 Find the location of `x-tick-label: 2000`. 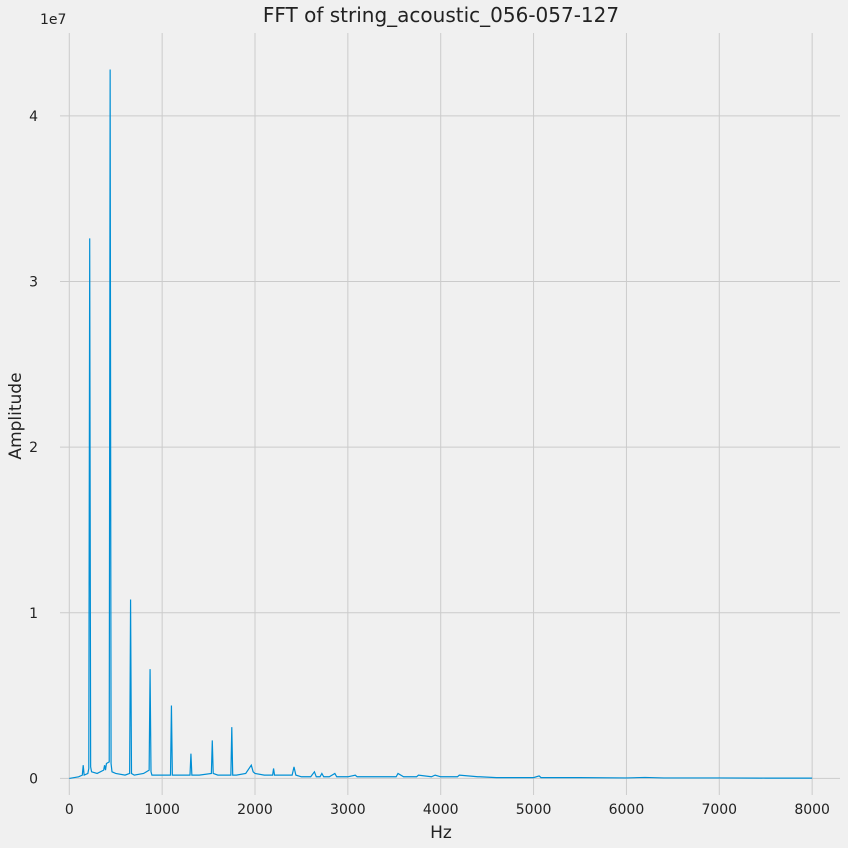

x-tick-label: 2000 is located at coordinates (255, 810).